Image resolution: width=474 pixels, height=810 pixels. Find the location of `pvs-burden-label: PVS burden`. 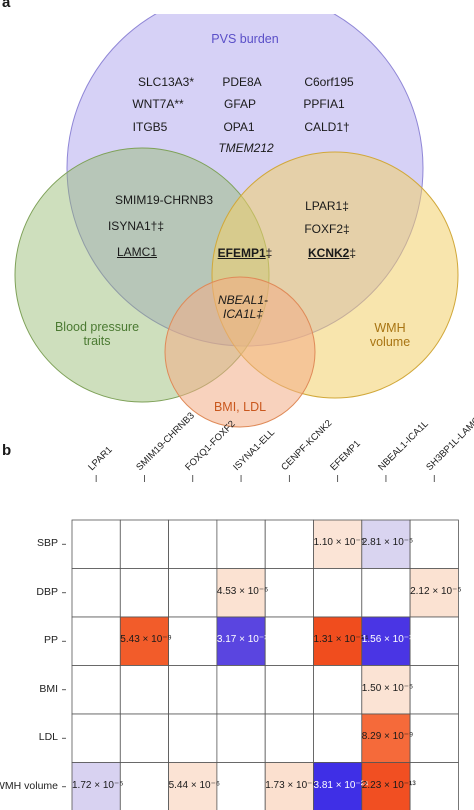

pvs-burden-label: PVS burden is located at coordinates (245, 39).